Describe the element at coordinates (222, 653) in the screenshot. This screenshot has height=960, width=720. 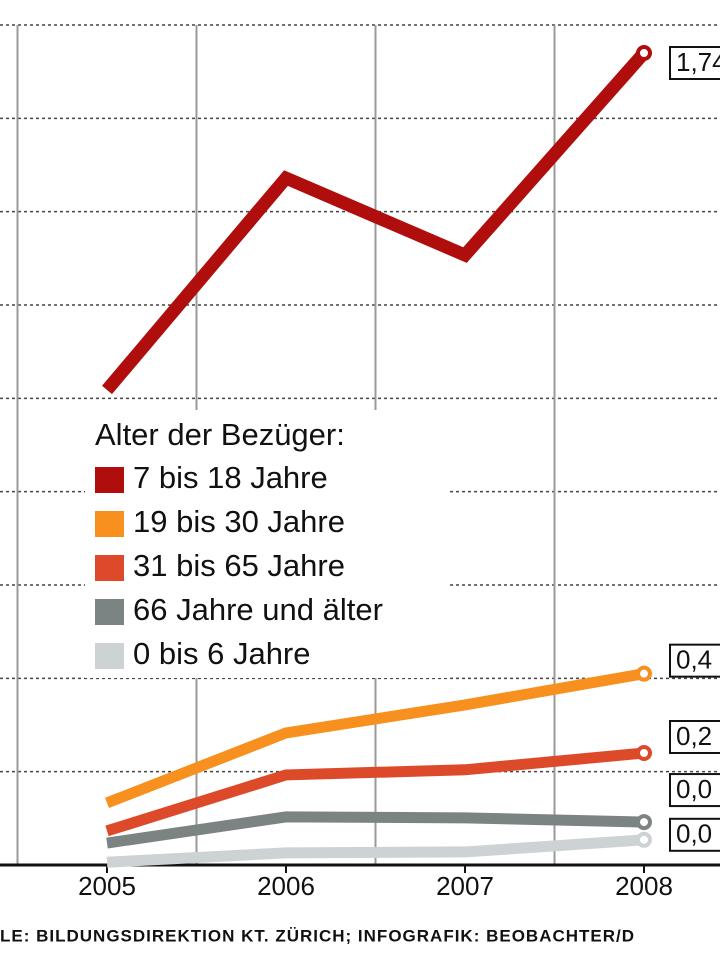
I see `legend-label: 0 bis 6 Jahre` at that location.